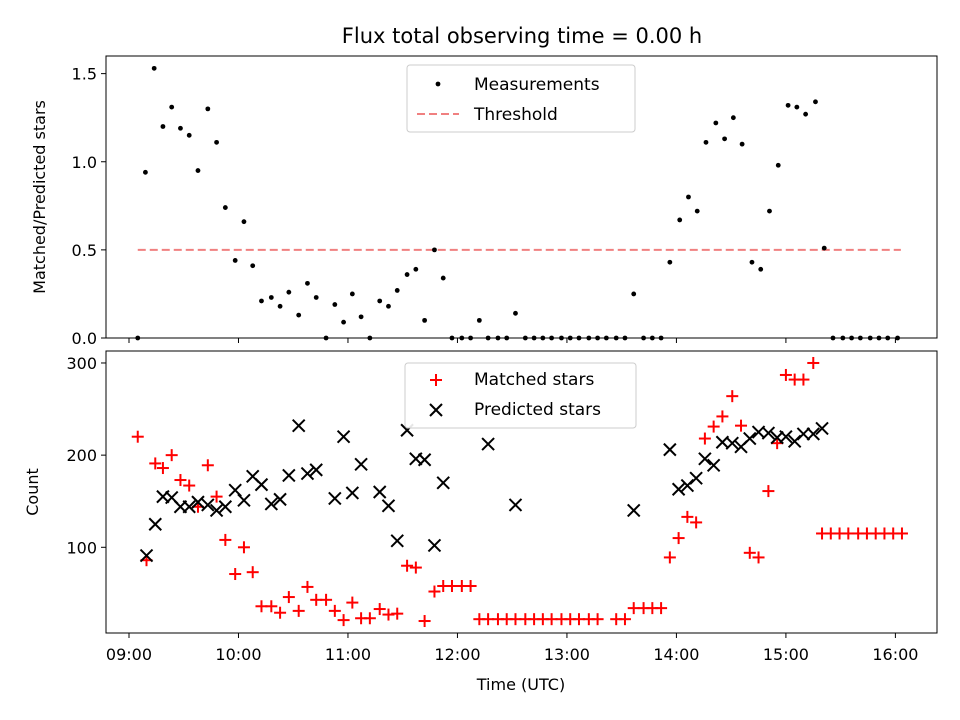 The width and height of the screenshot is (960, 720). I want to click on top-ytick-label-1: 0.5, so click(84, 250).